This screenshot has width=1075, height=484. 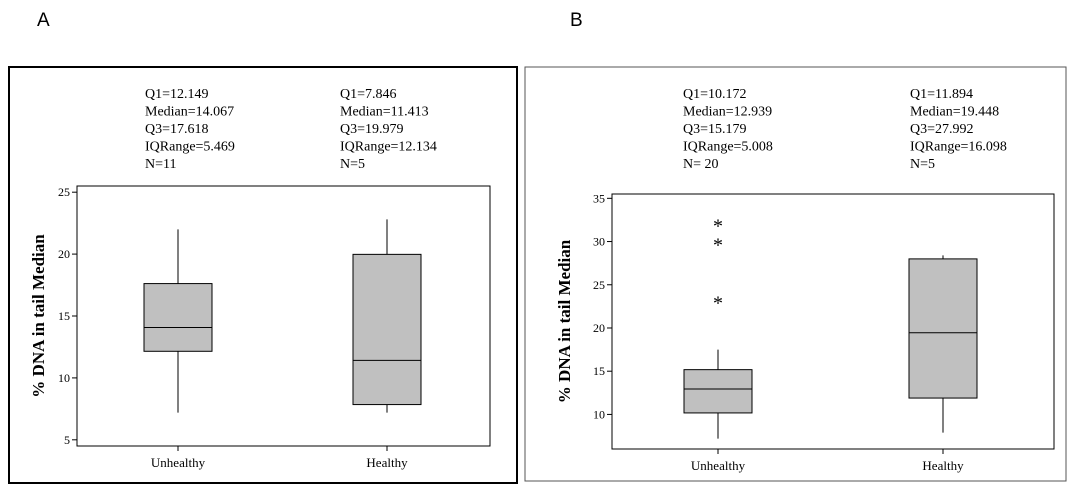 I want to click on stat-line: N= 20, so click(x=701, y=164).